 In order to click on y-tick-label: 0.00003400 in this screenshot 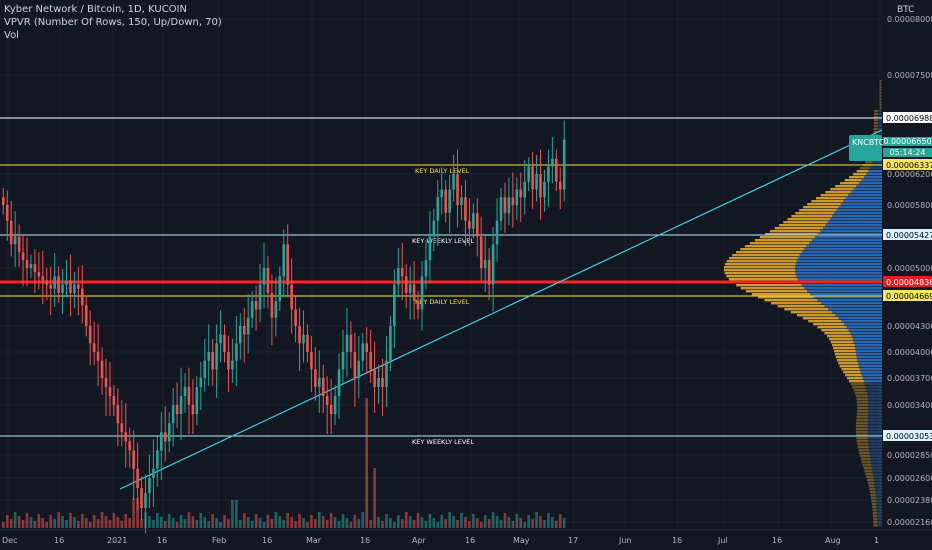, I will do `click(909, 405)`.